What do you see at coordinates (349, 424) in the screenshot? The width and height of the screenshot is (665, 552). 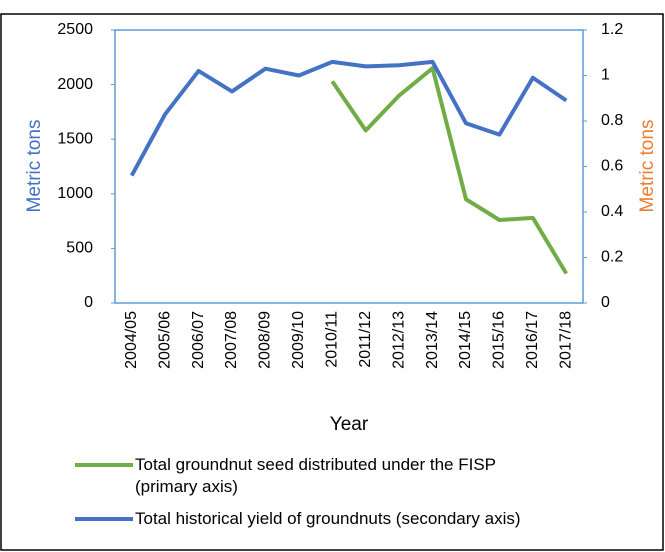 I see `x-axis-label: Year` at bounding box center [349, 424].